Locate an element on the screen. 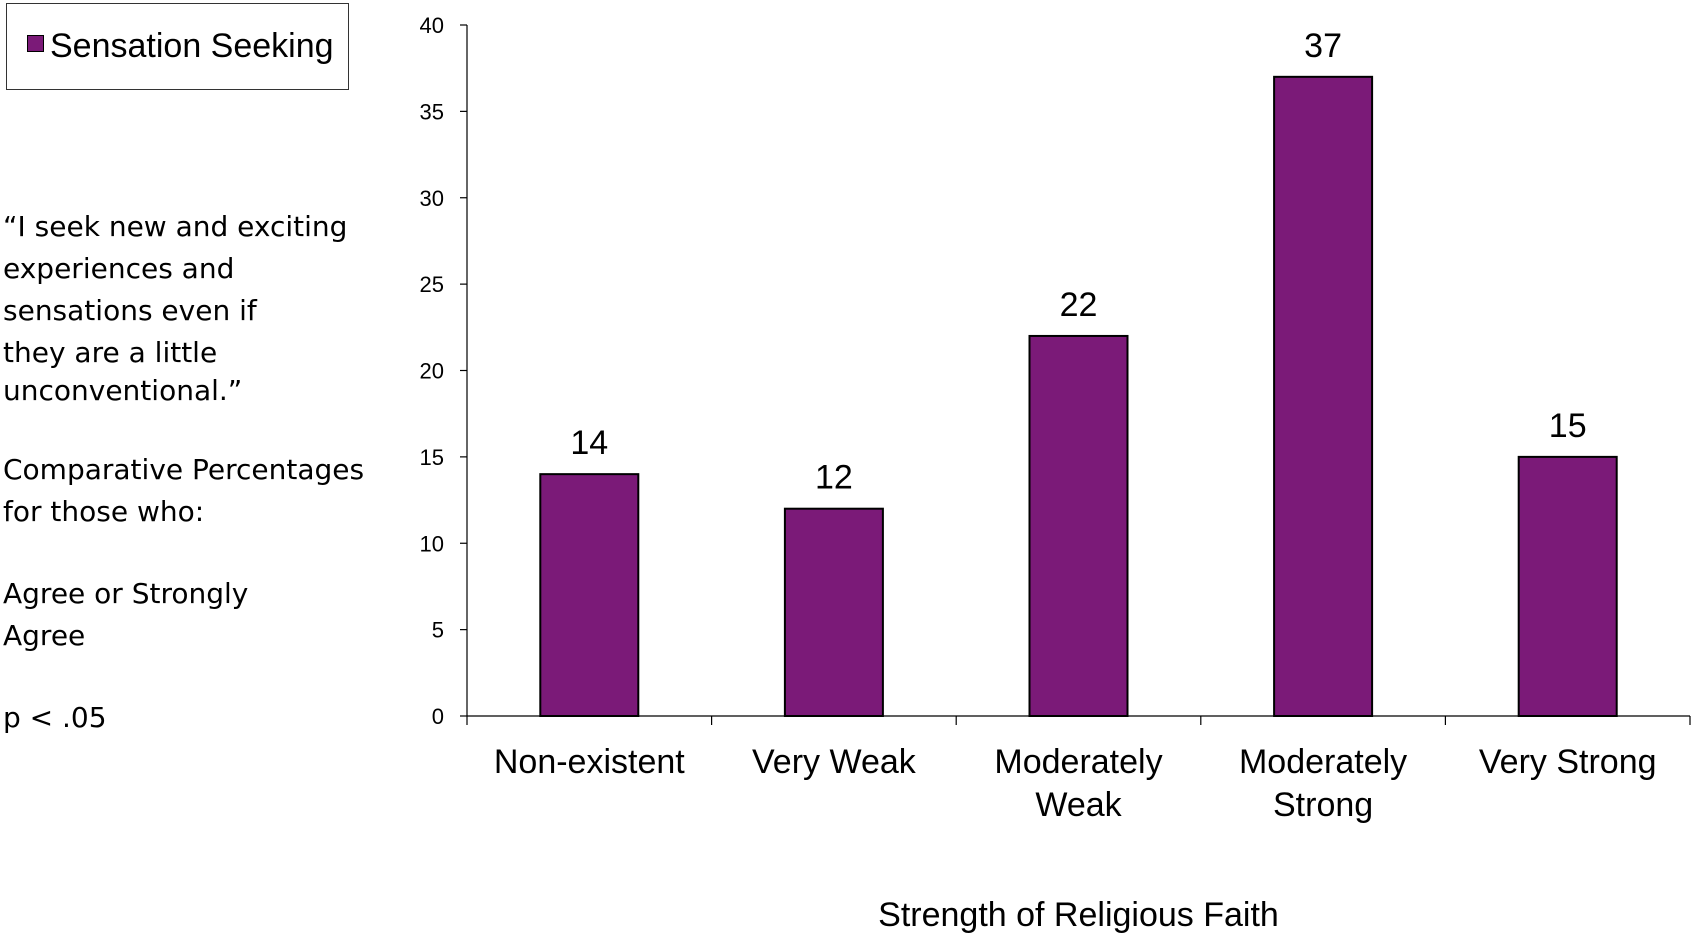  comparison-line: Comparative Percentages is located at coordinates (184, 469).